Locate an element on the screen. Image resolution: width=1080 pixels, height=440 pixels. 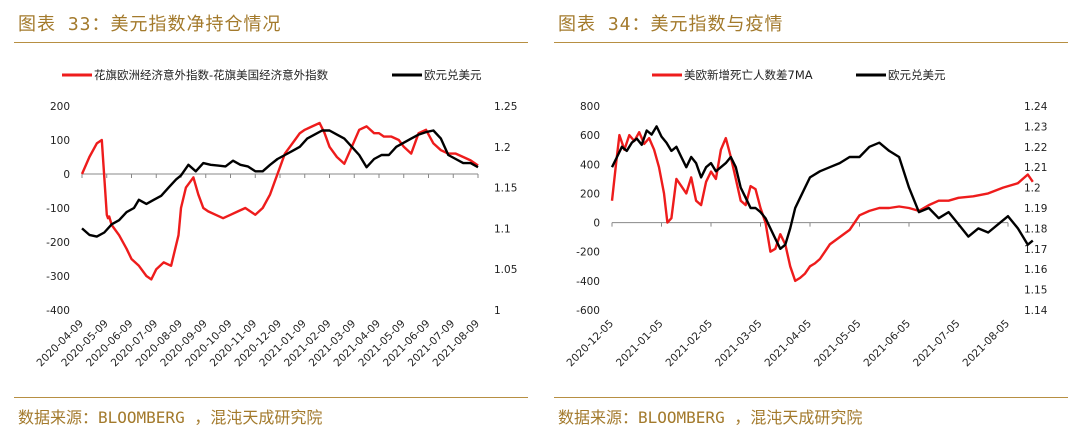
x-tick-label: 2021-07-05 is located at coordinates (937, 344).